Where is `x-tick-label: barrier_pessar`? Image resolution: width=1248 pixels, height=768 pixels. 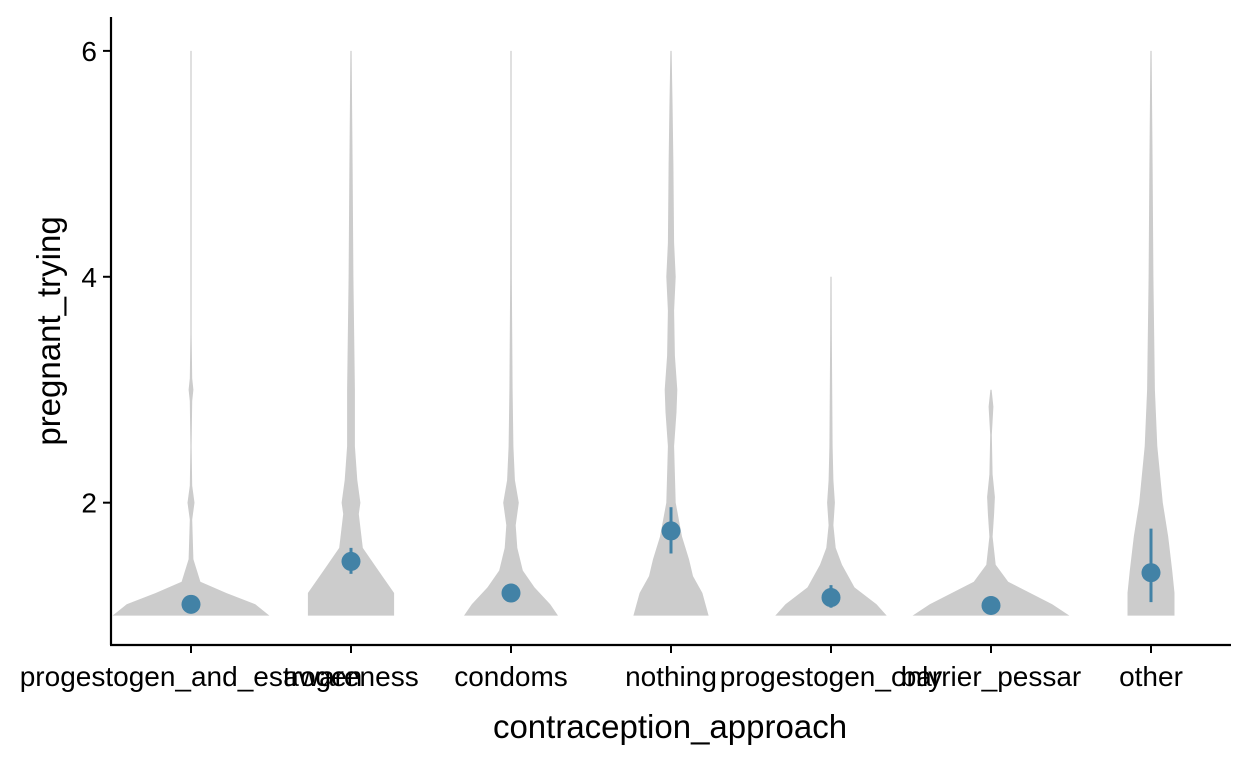 x-tick-label: barrier_pessar is located at coordinates (991, 676).